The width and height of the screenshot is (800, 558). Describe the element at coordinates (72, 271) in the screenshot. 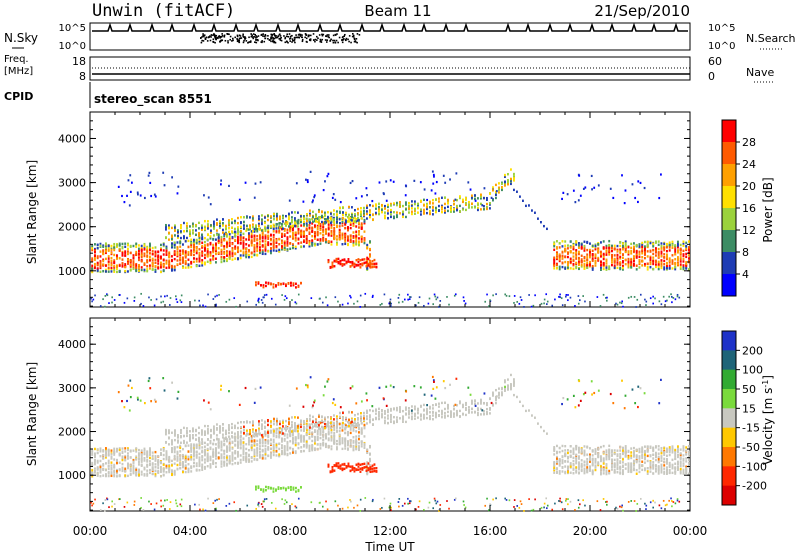

I see `y-tick-label: 1000` at that location.